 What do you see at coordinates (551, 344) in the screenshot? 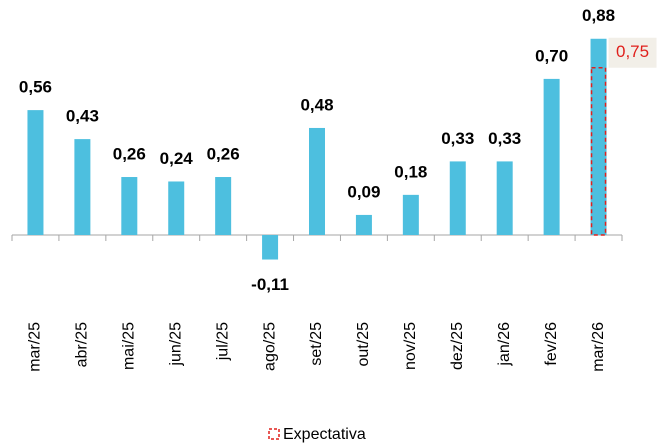
I see `x-tick-label: fev/26` at bounding box center [551, 344].